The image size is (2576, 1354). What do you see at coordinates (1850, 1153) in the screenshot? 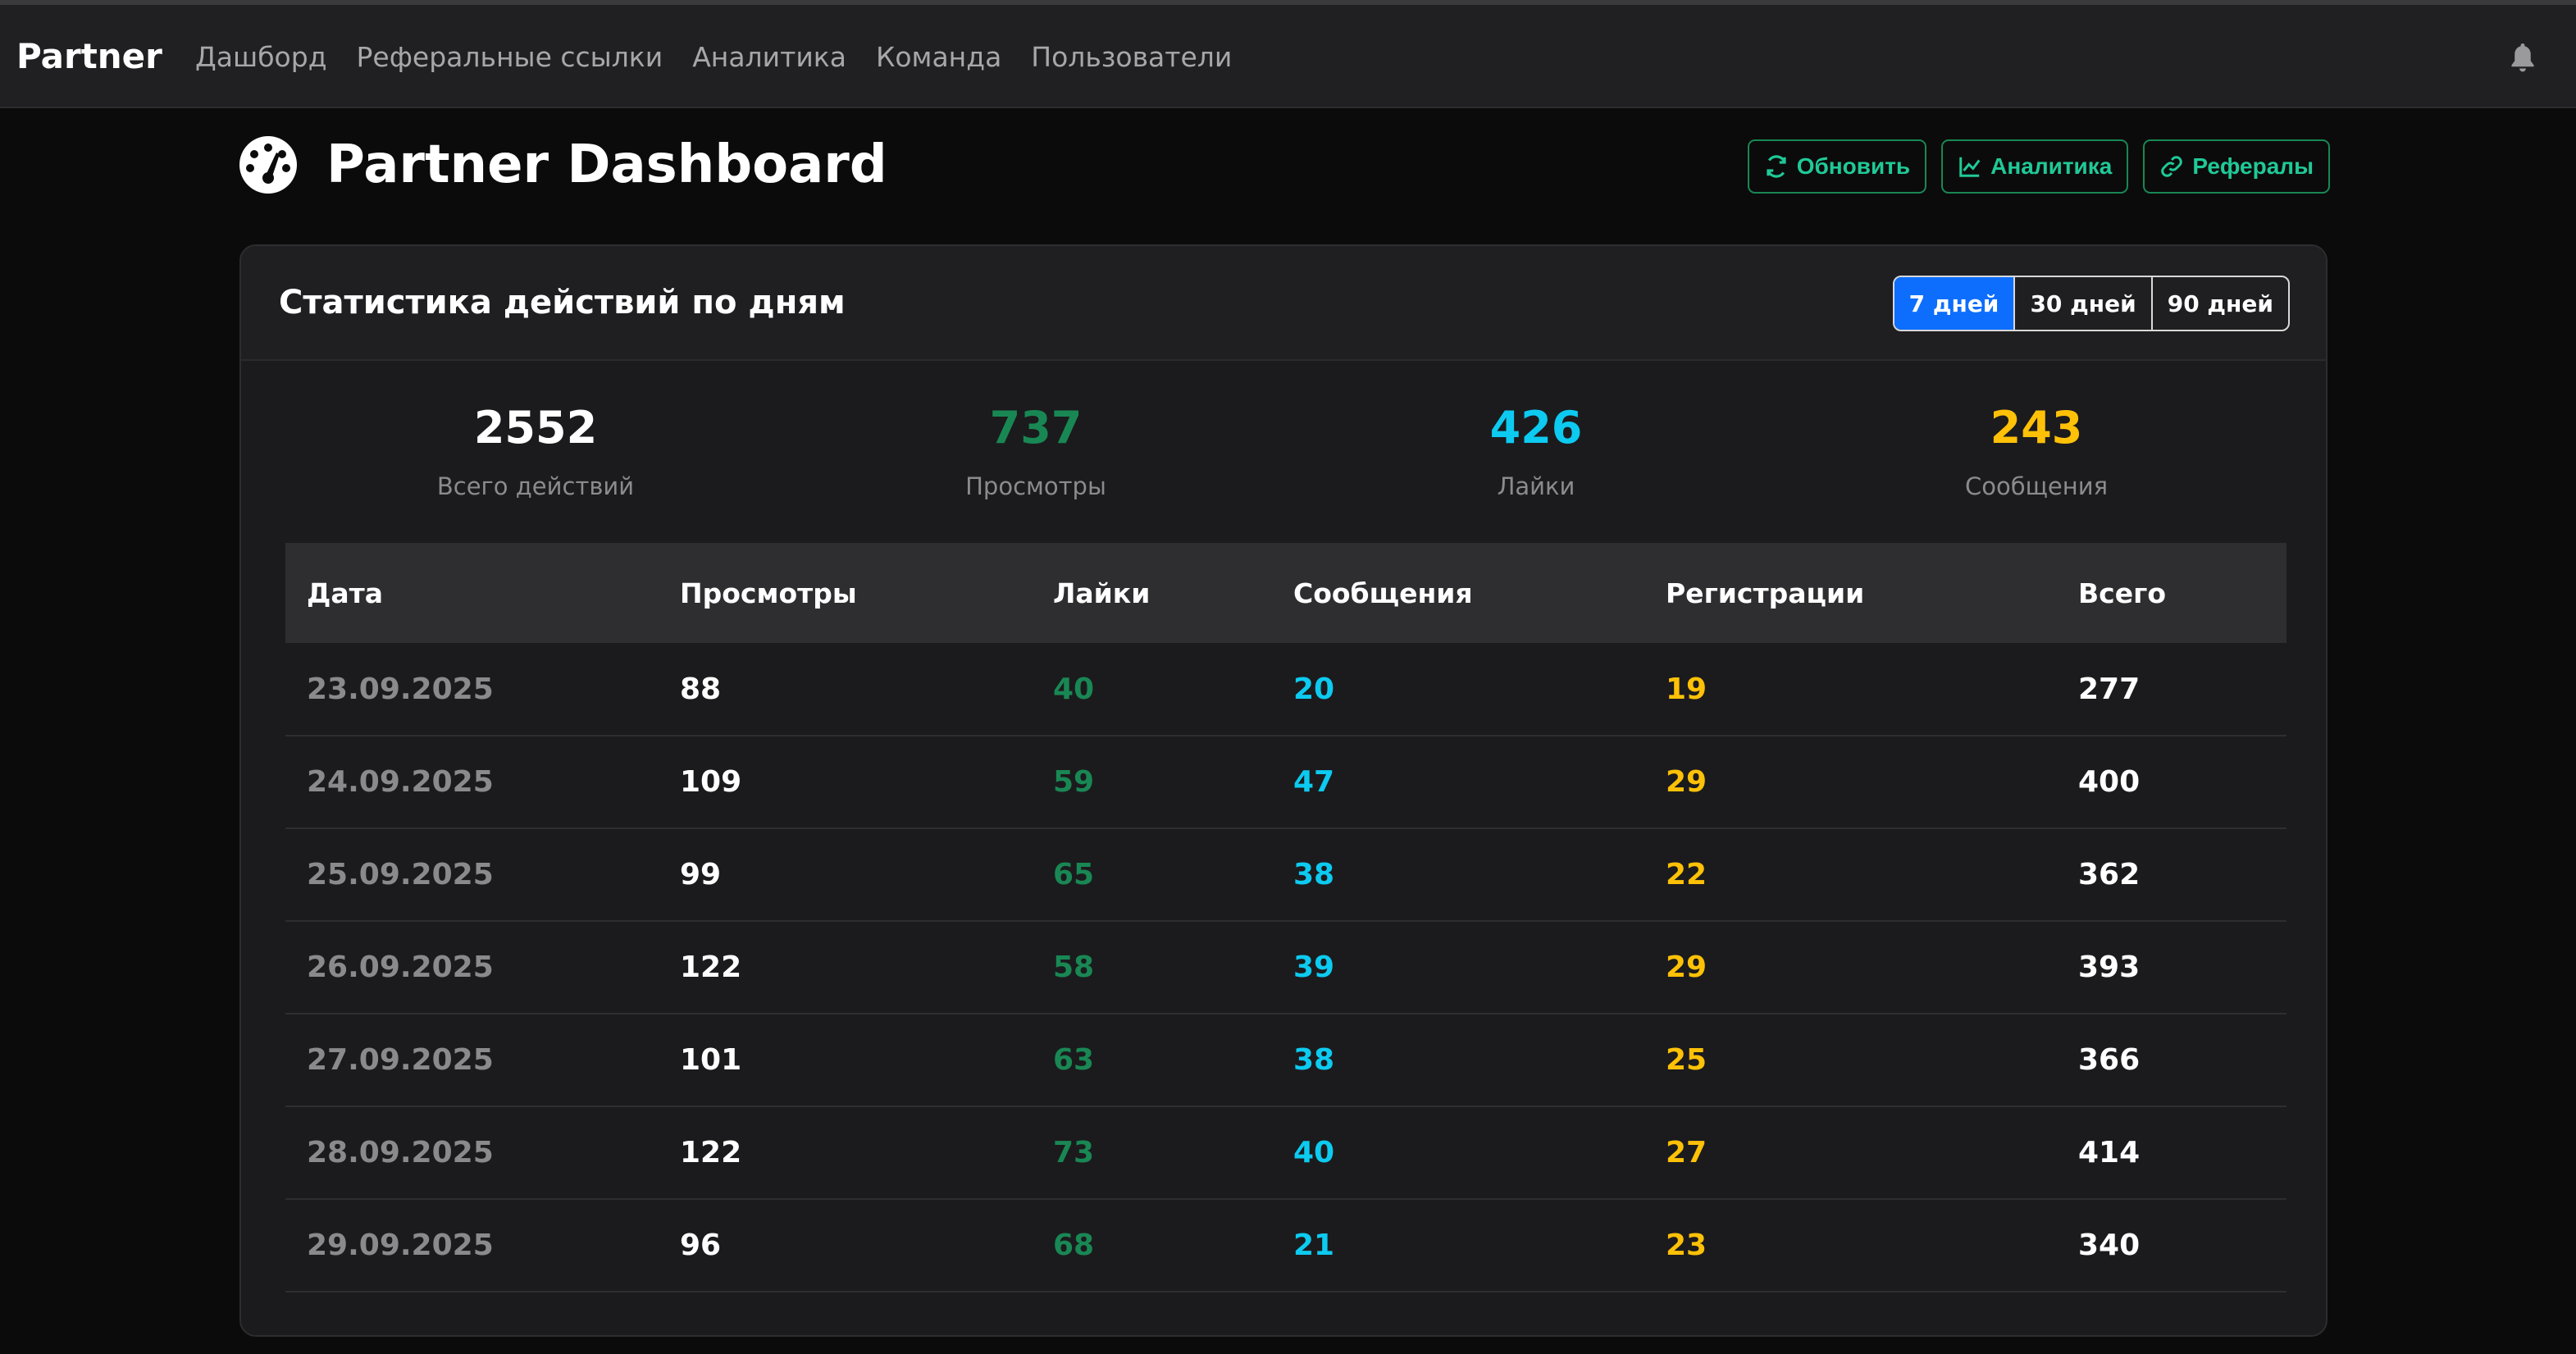
I see `cell-registrations: 27` at bounding box center [1850, 1153].